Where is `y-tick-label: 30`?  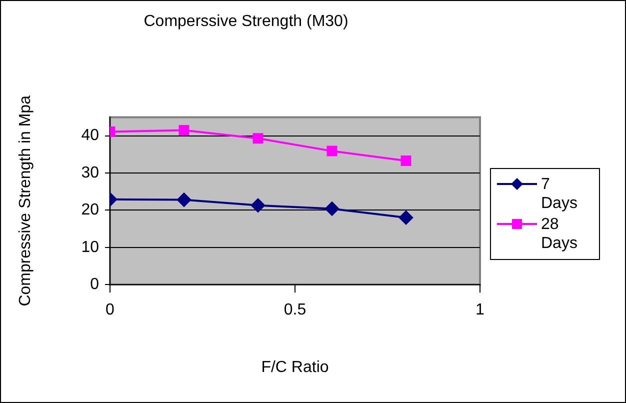
y-tick-label: 30 is located at coordinates (90, 173).